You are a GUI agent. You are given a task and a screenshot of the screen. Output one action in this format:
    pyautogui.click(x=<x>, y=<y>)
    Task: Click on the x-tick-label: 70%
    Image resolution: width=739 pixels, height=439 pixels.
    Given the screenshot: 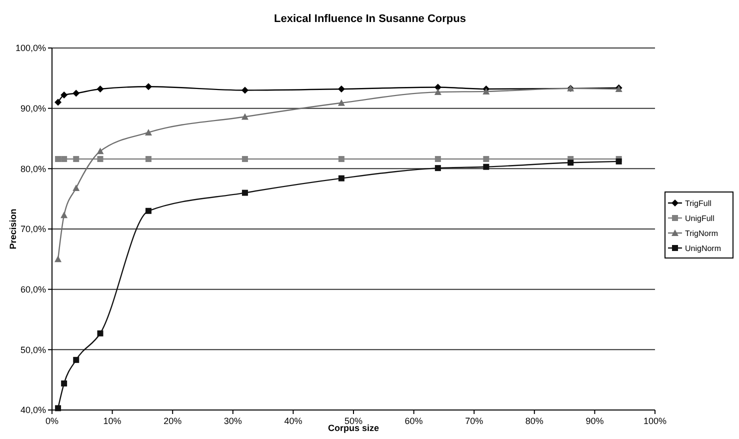 What is the action you would take?
    pyautogui.click(x=474, y=421)
    